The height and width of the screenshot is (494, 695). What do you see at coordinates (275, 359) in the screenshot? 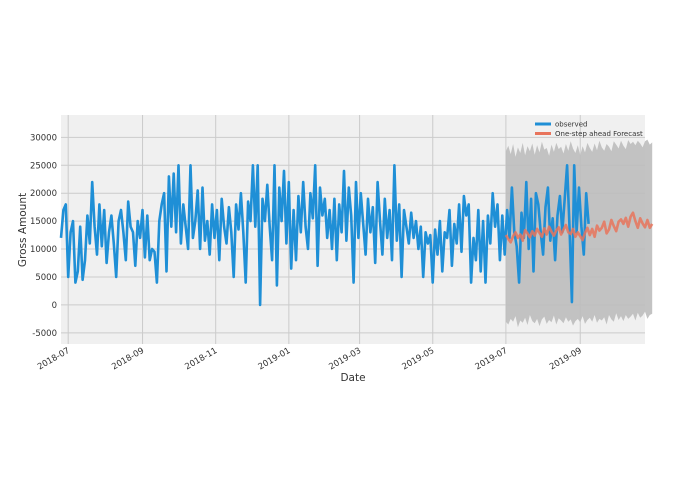
I see `x-tick-label: 2019-01` at bounding box center [275, 359].